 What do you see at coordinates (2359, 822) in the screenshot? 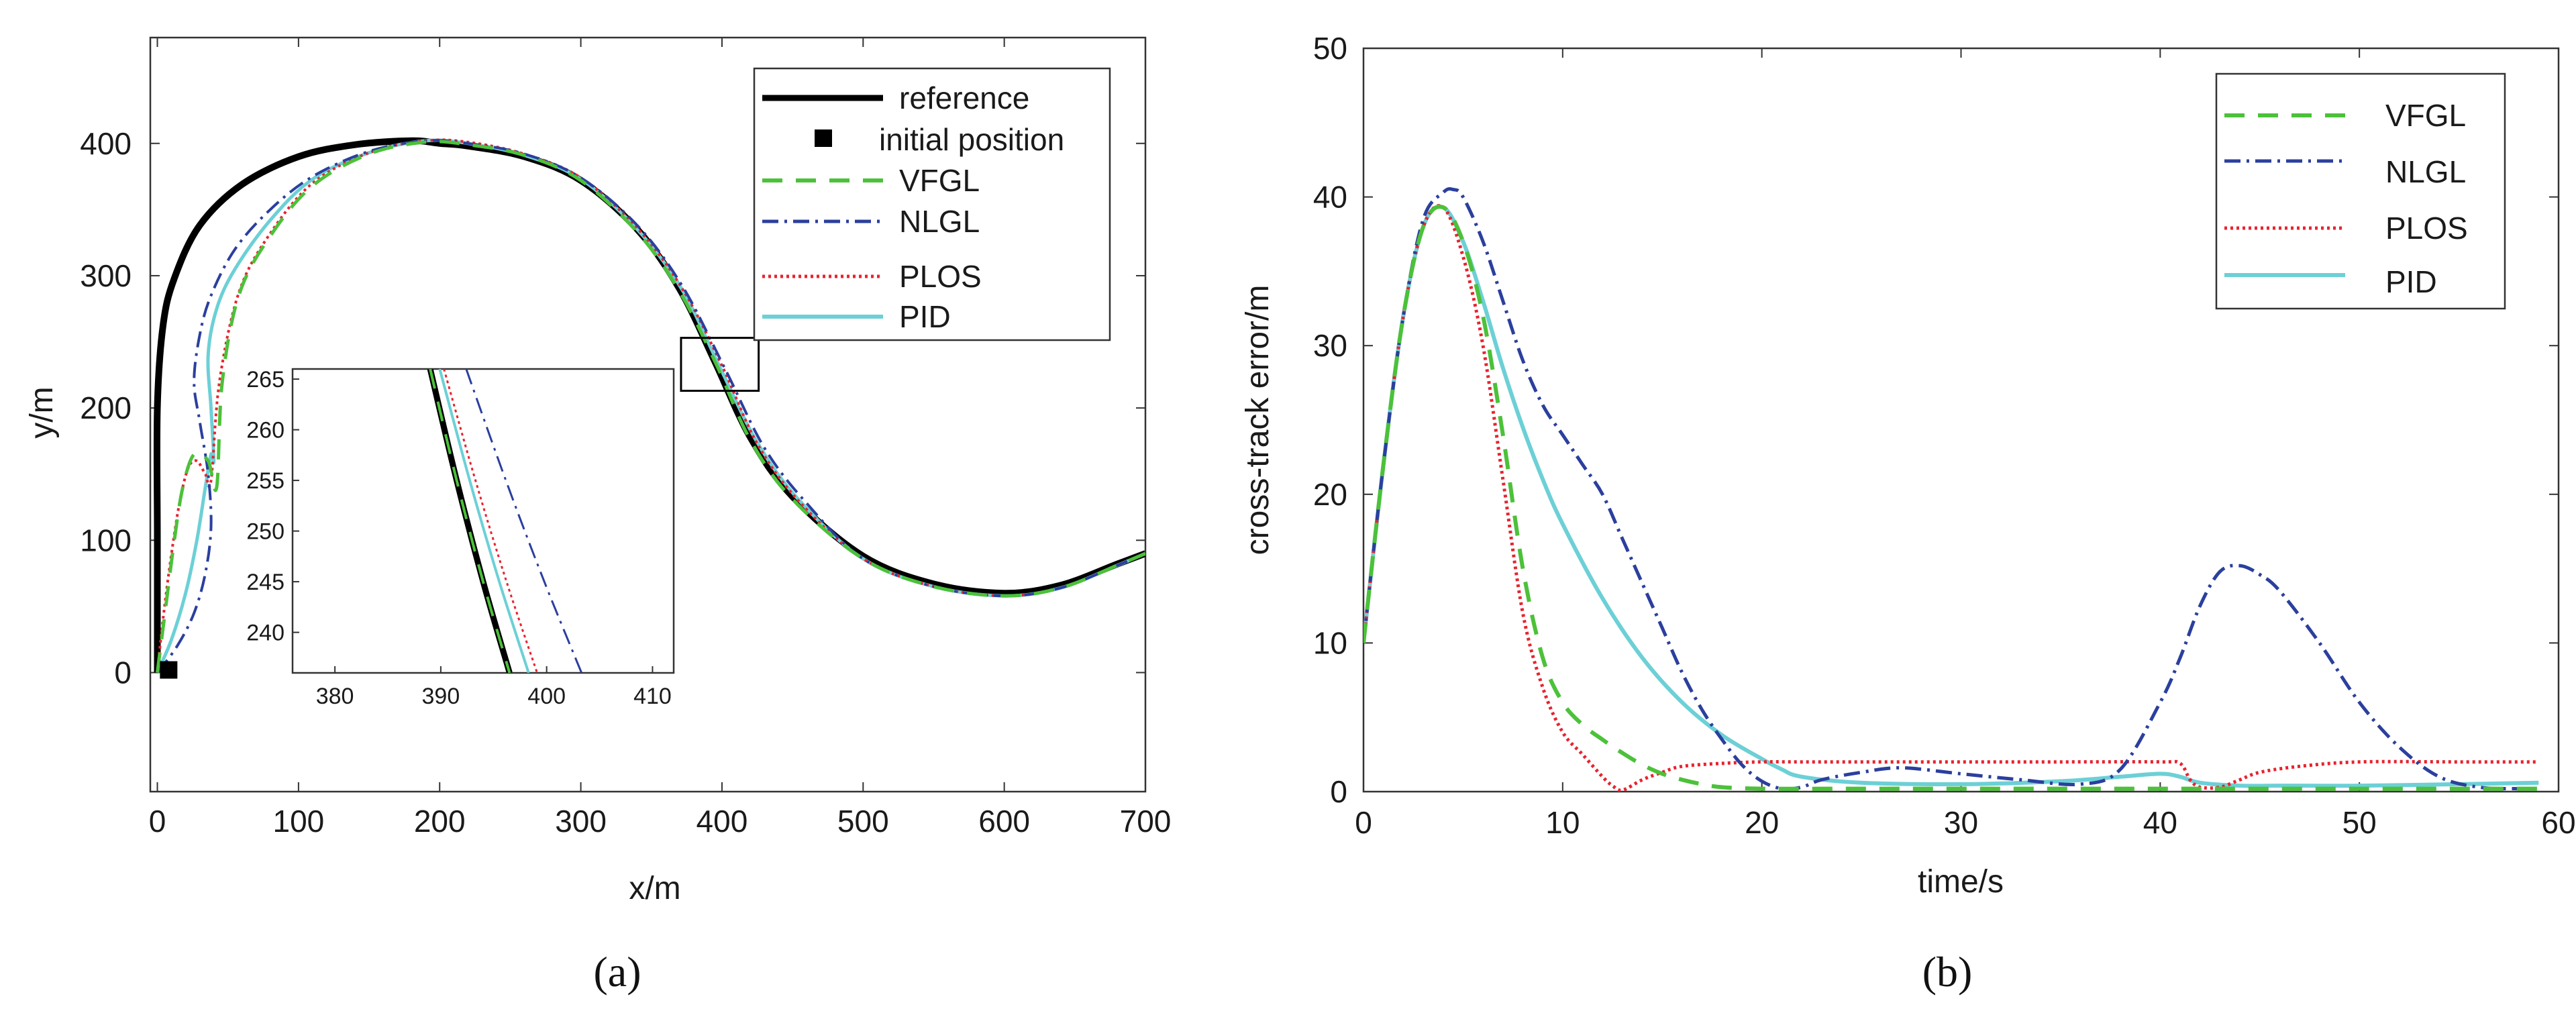
I see `x-tick-label-b: 50` at bounding box center [2359, 822].